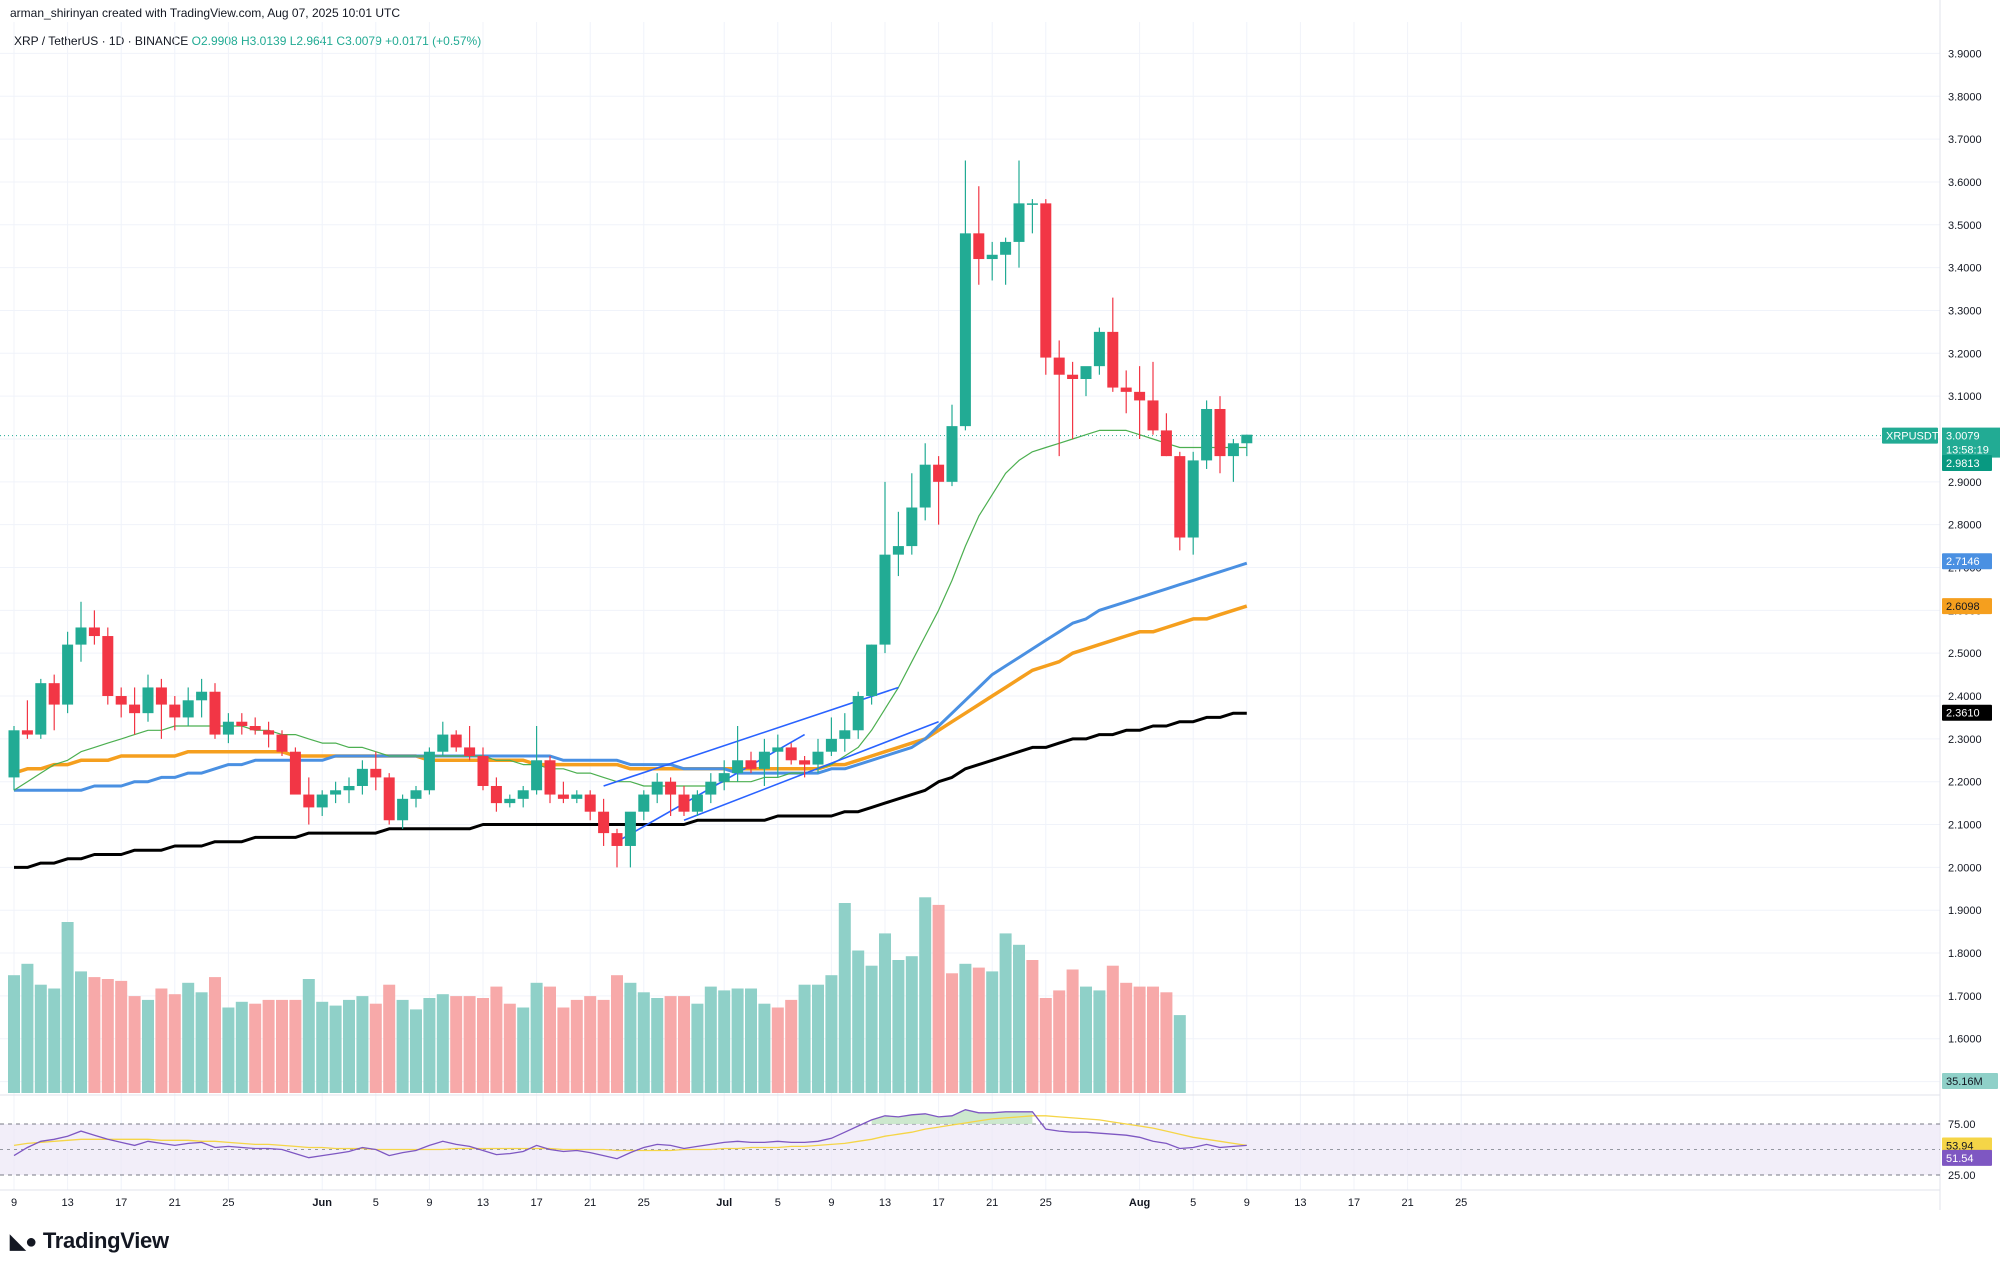 The width and height of the screenshot is (2014, 1269). What do you see at coordinates (1967, 606) in the screenshot?
I see `ma-orange-tag-bg` at bounding box center [1967, 606].